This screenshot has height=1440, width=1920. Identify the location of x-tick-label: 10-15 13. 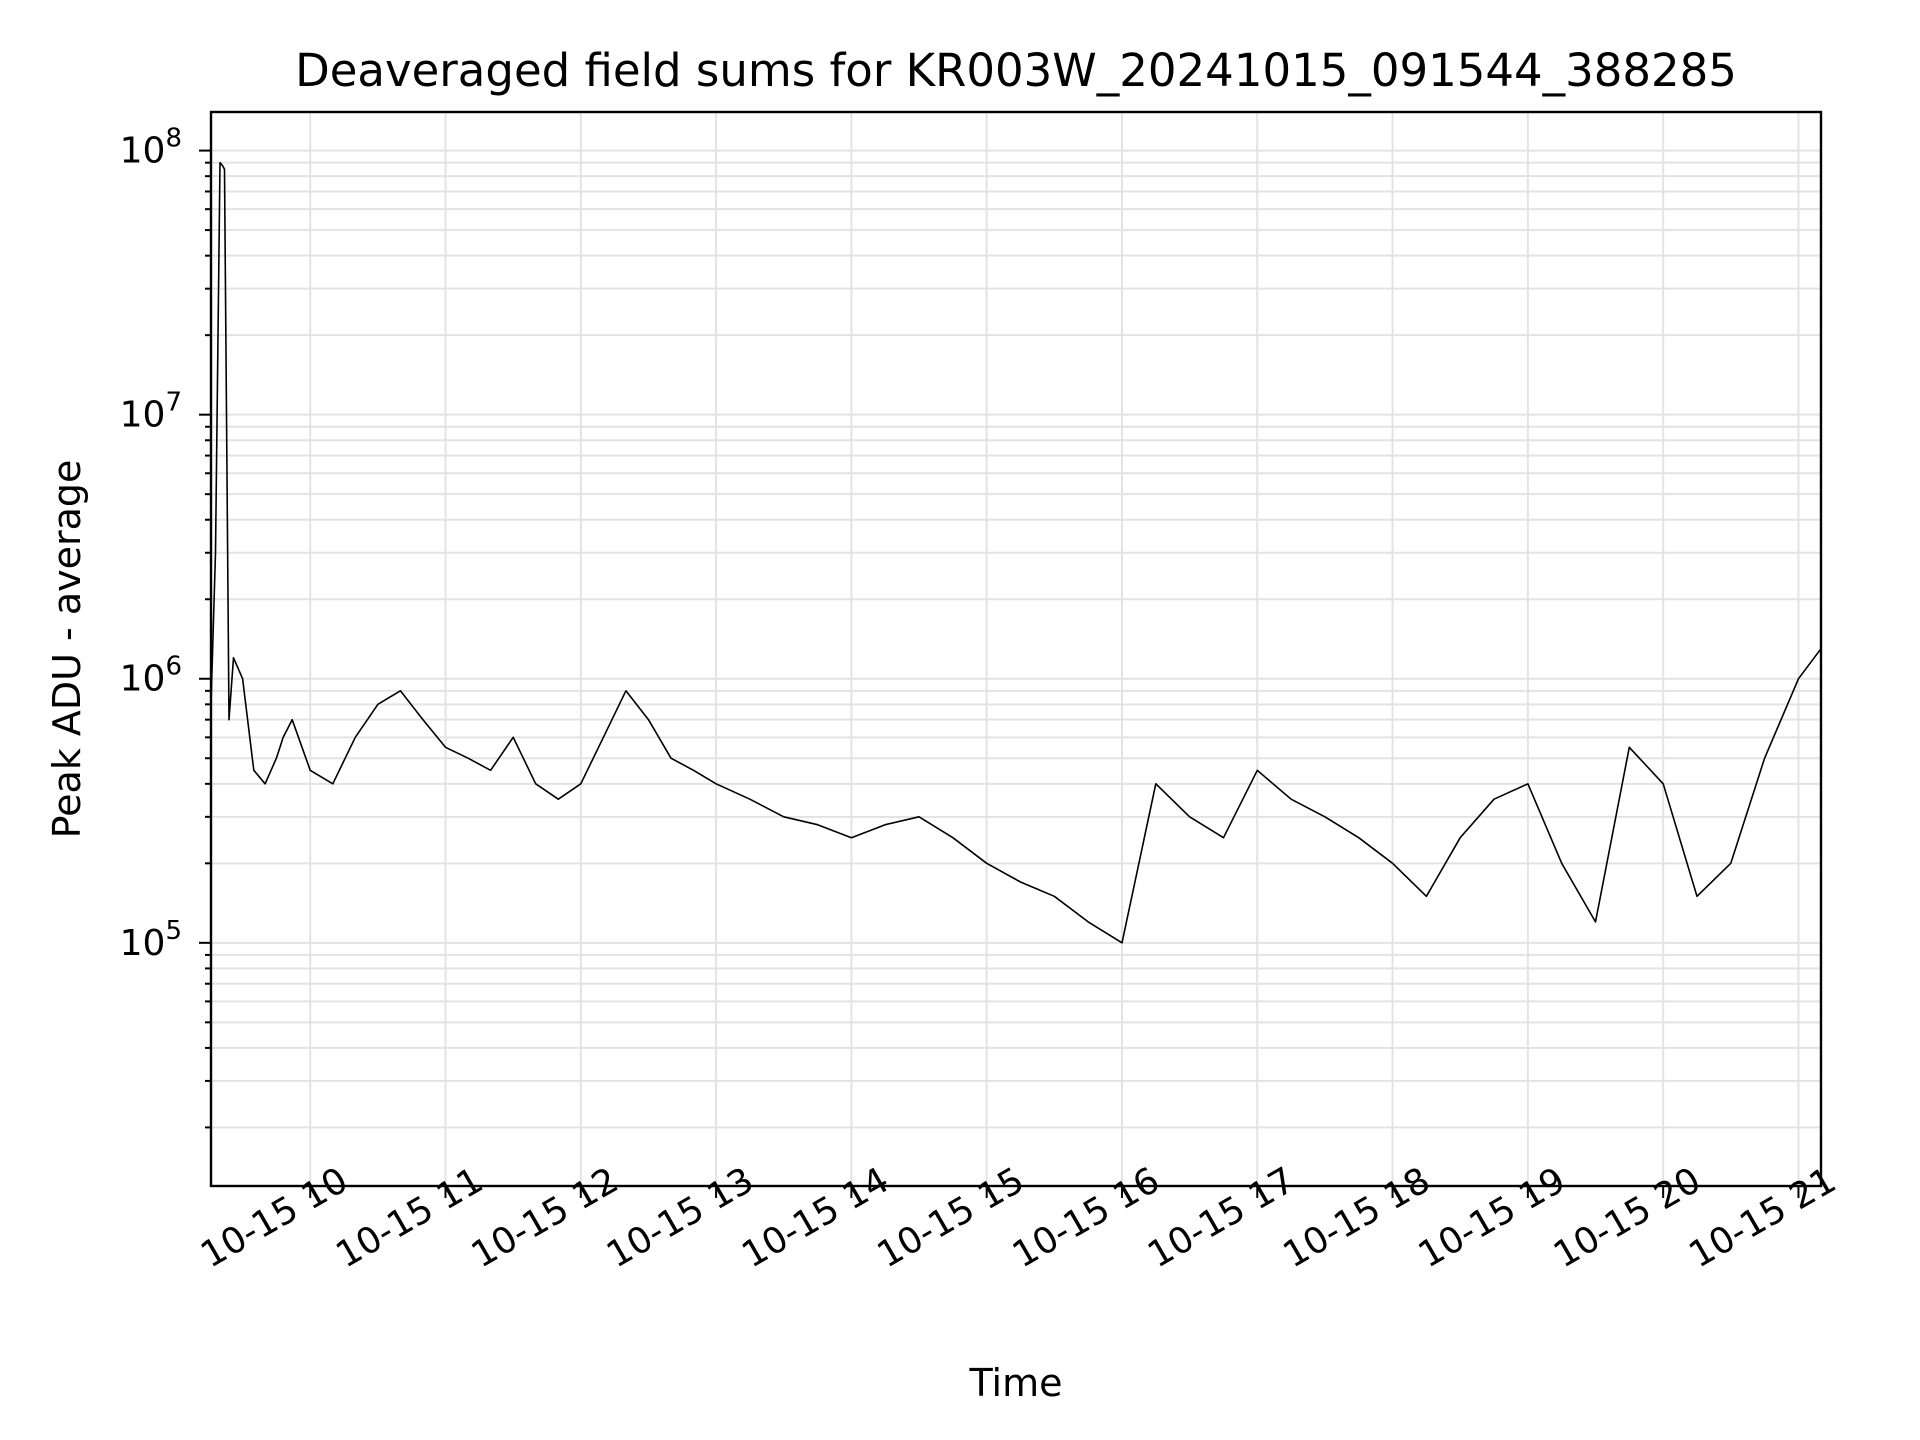
(680, 1218).